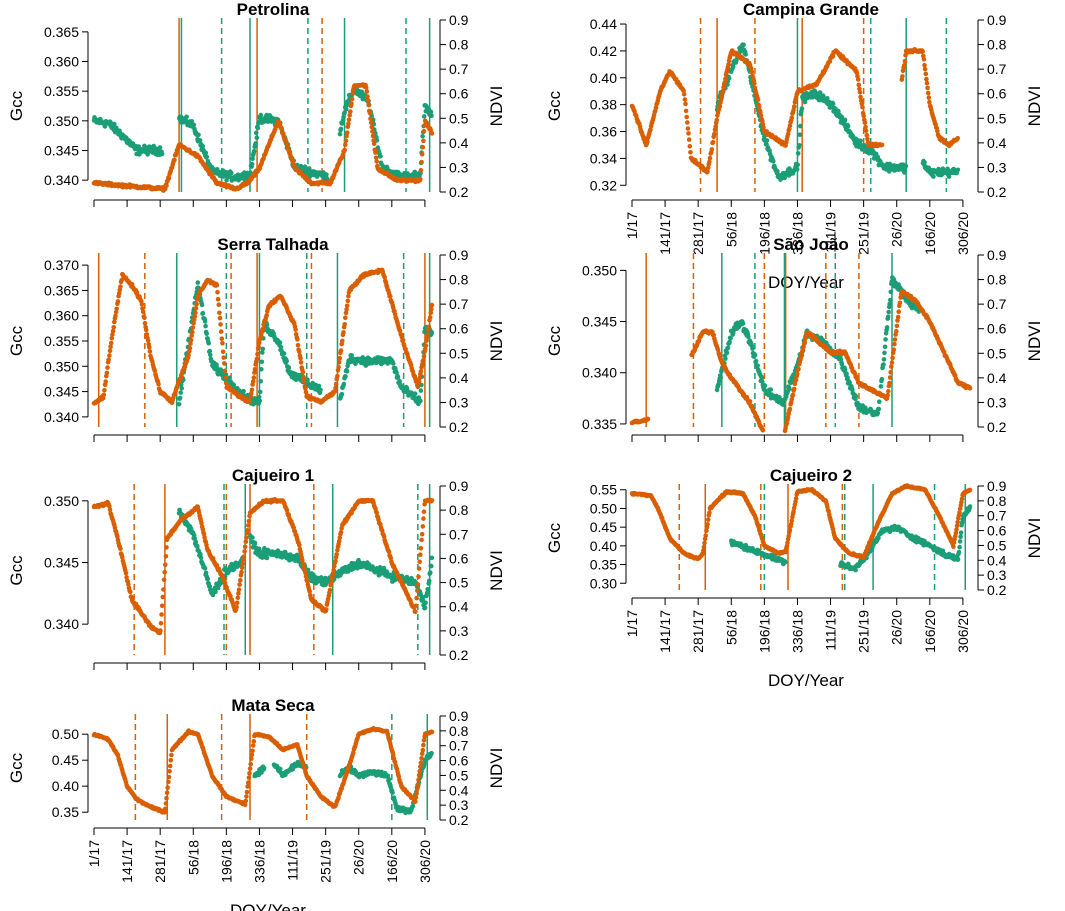 This screenshot has width=1065, height=911. I want to click on ndvi-series, so click(837, 112).